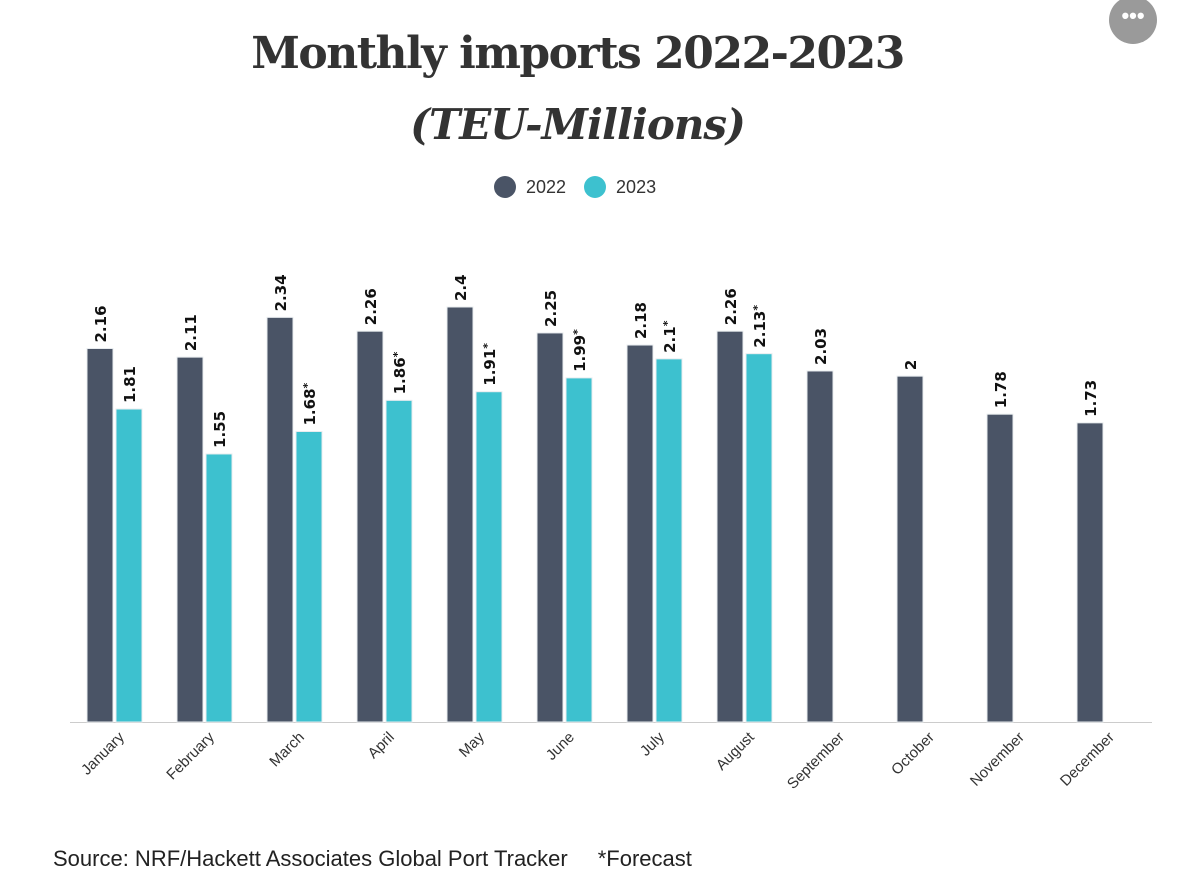 The image size is (1200, 887). Describe the element at coordinates (101, 323) in the screenshot. I see `data-label: 2.16` at that location.